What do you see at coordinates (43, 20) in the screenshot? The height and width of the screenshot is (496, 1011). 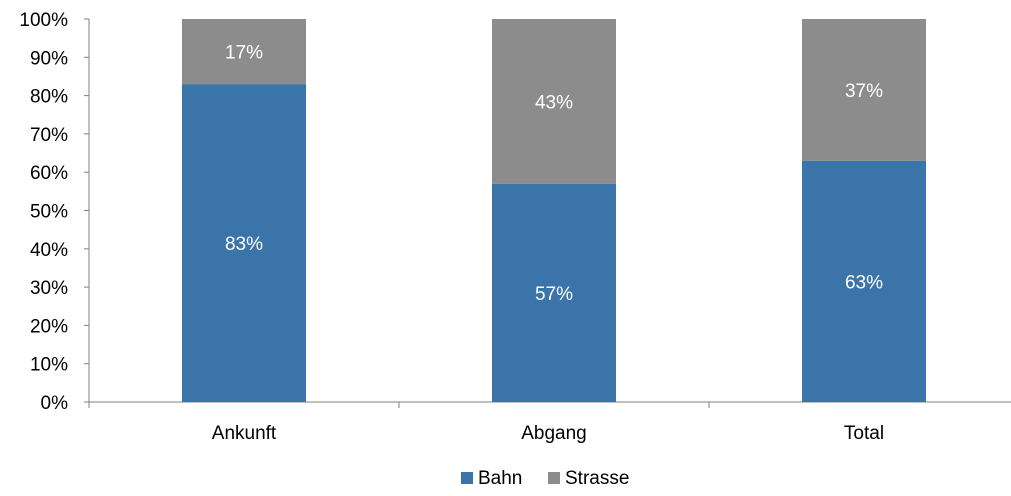 I see `y-tick-label: 100%` at bounding box center [43, 20].